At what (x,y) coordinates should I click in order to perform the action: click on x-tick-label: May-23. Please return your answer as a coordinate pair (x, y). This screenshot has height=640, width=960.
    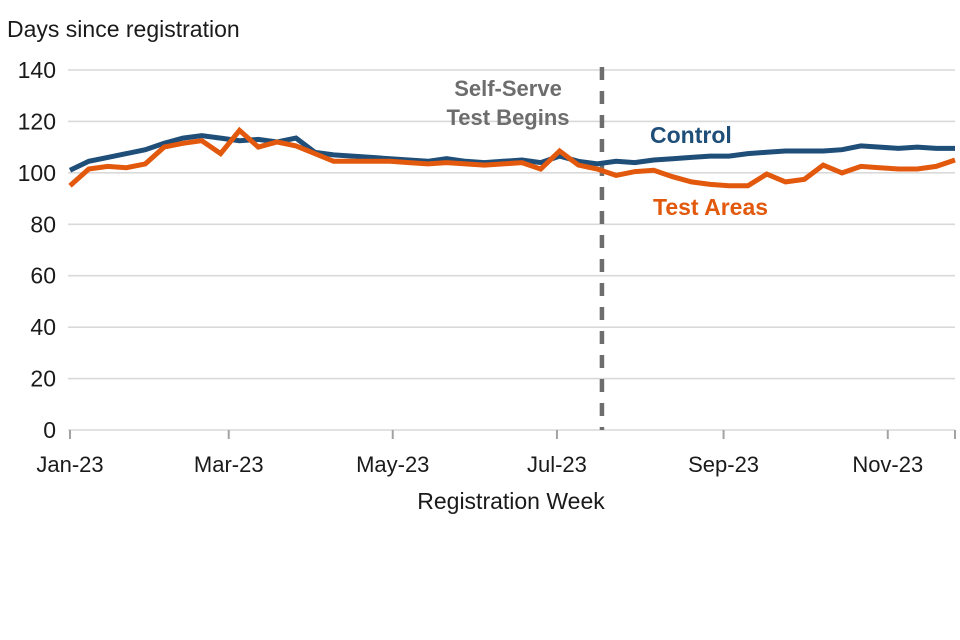
    Looking at the image, I should click on (392, 464).